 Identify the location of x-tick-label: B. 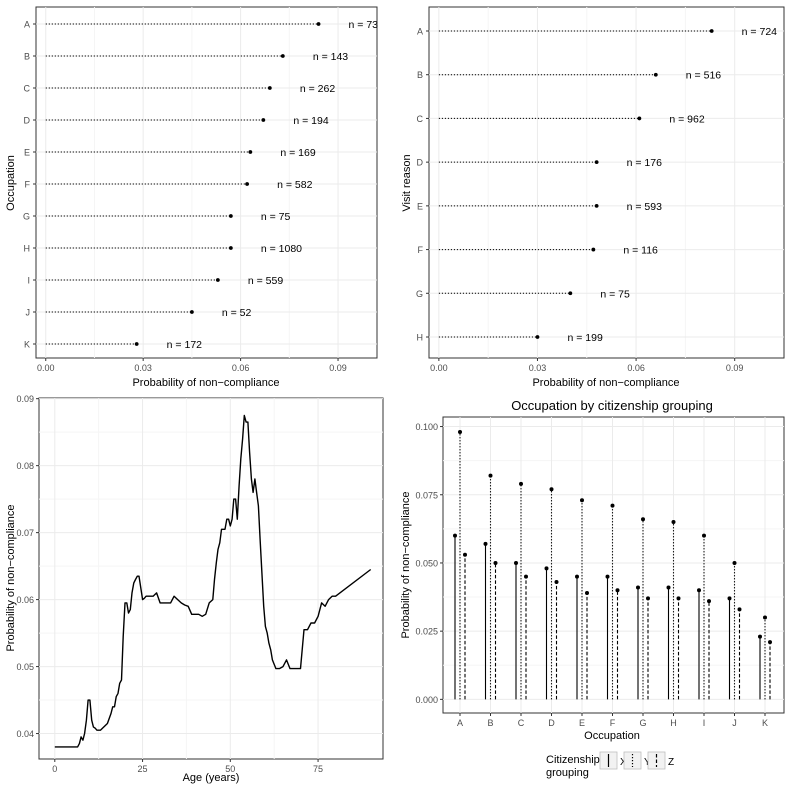
(490, 723).